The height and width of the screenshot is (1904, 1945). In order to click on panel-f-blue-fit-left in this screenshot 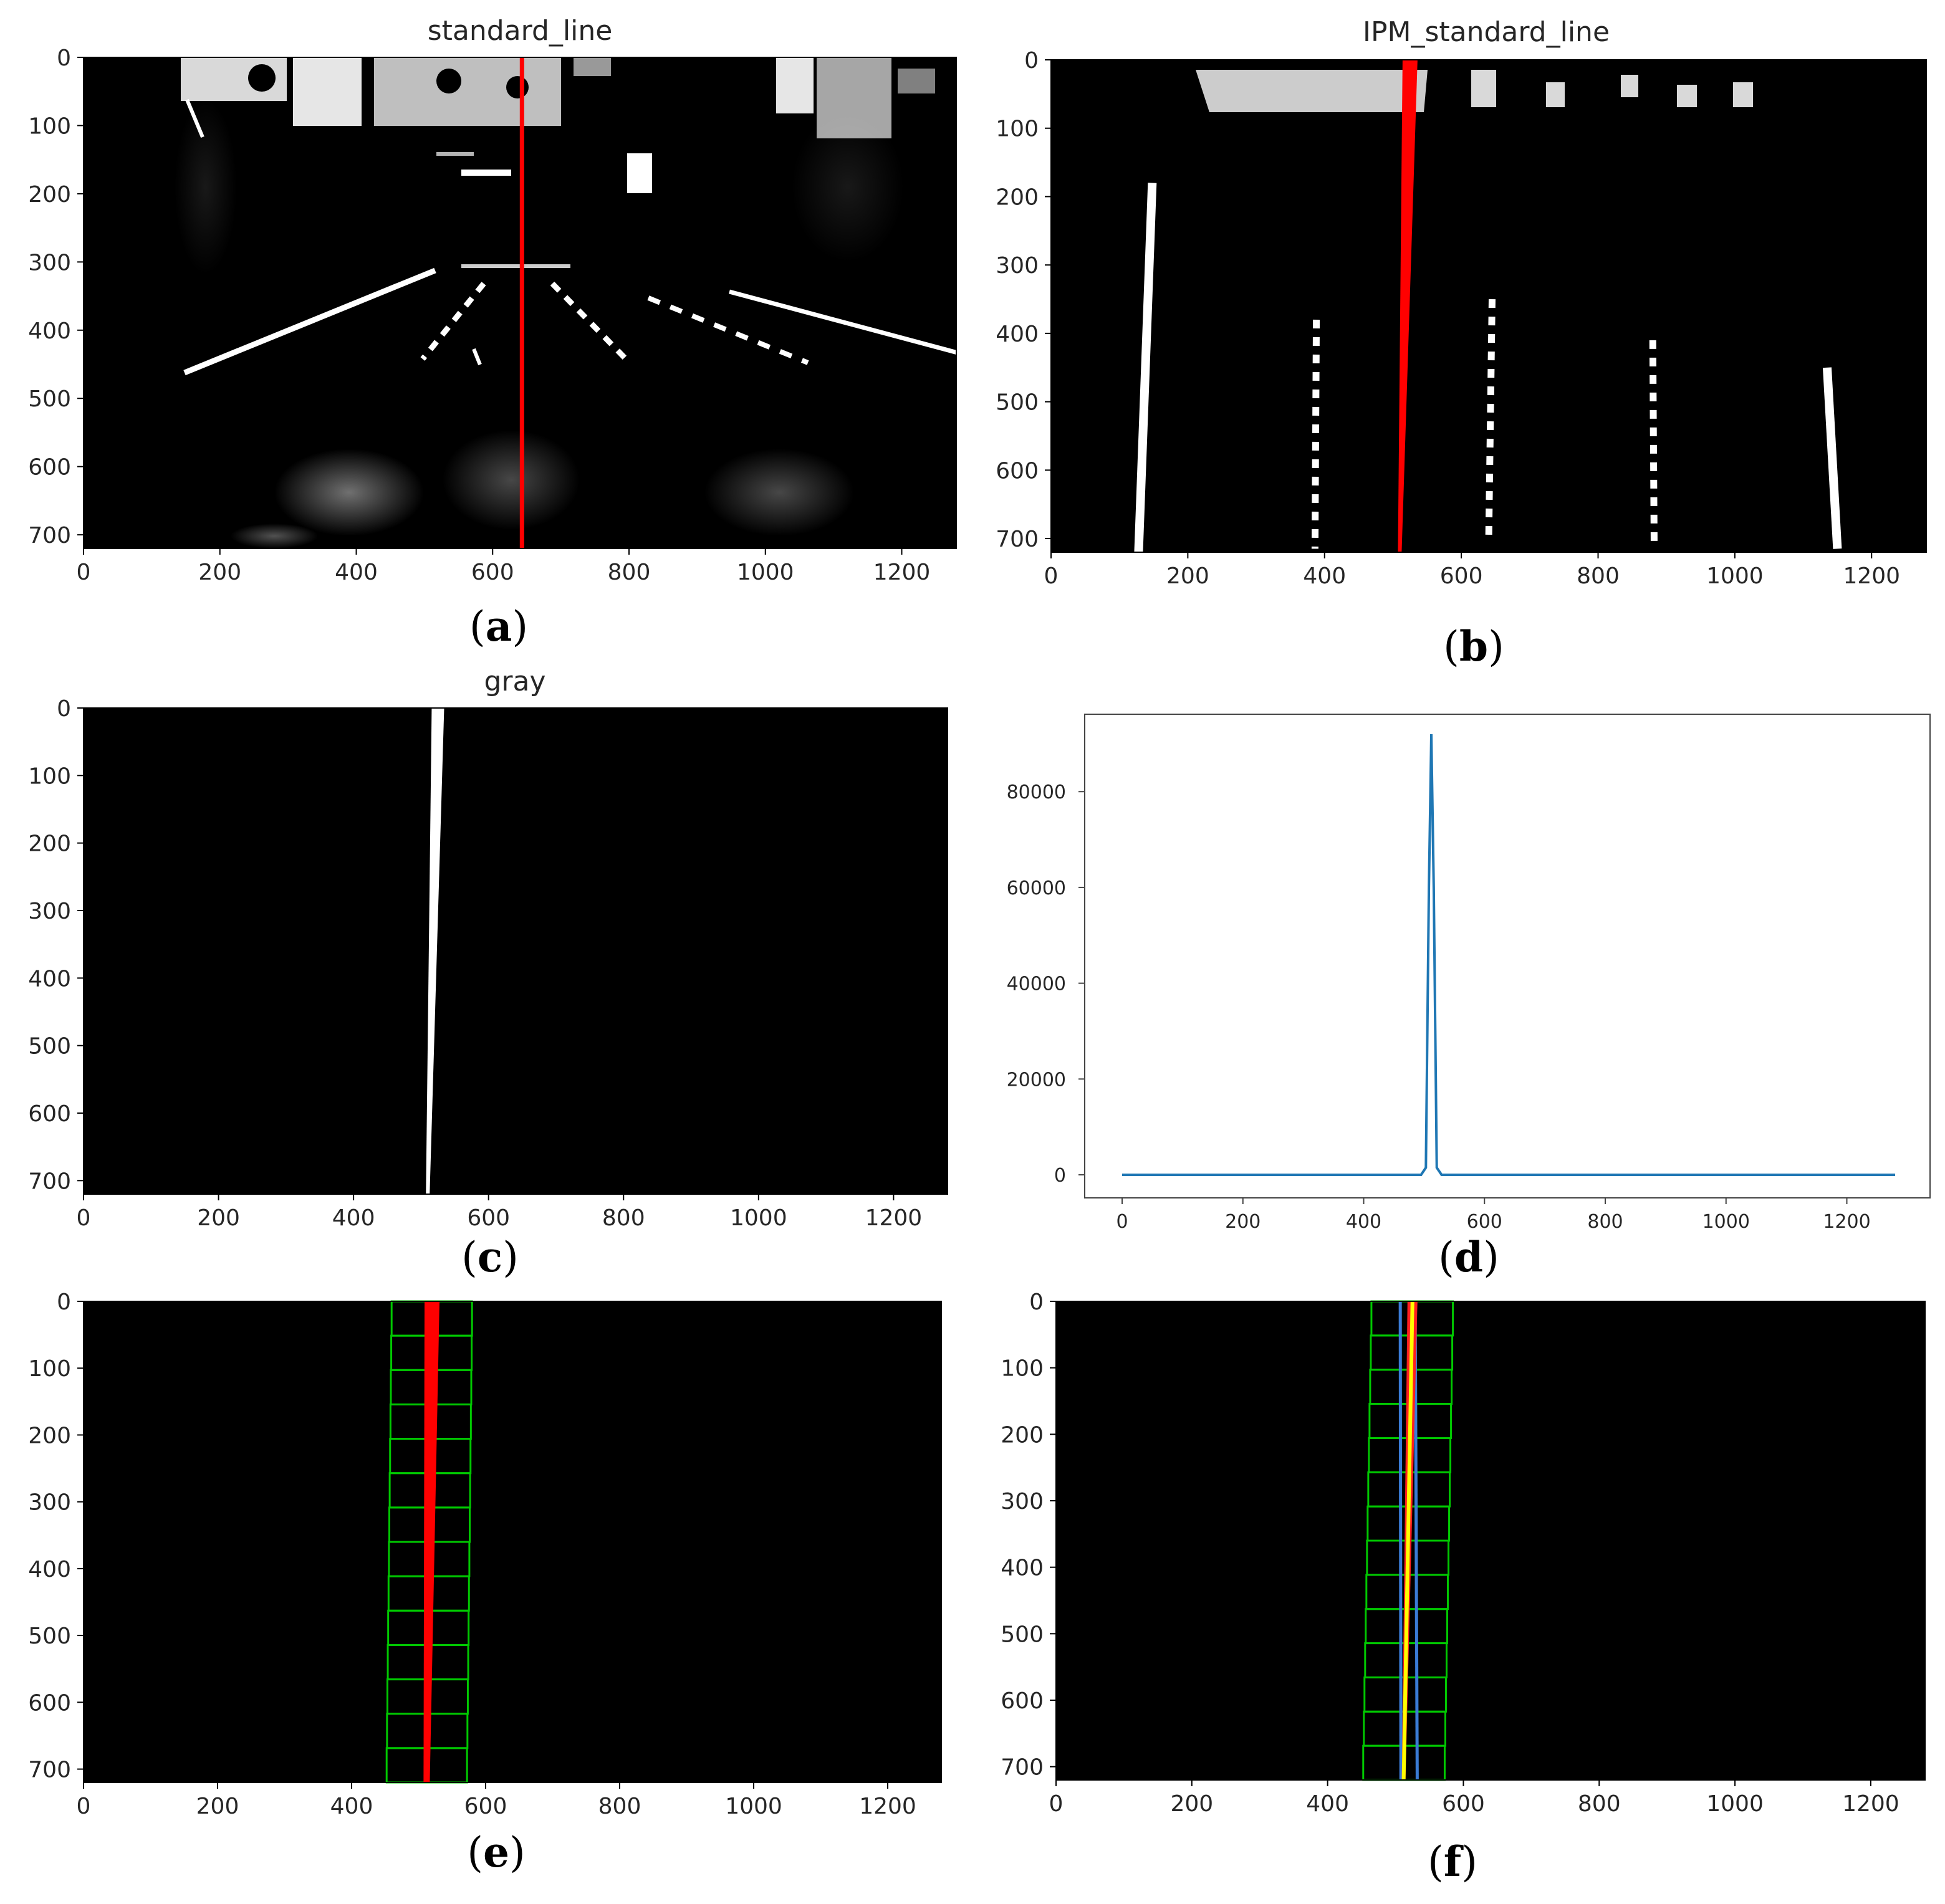, I will do `click(1400, 1541)`.